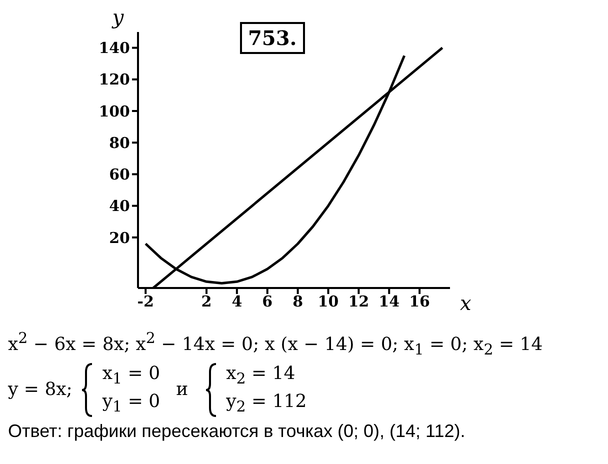 This screenshot has width=608, height=464. Describe the element at coordinates (114, 111) in the screenshot. I see `y-tick-label: 100` at that location.